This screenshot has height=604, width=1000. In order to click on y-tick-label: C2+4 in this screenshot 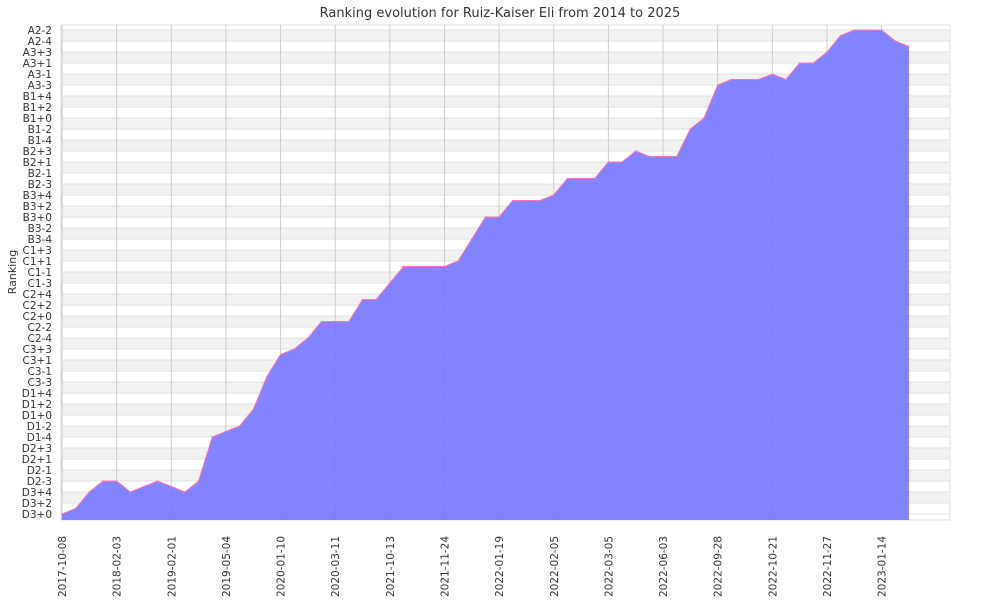, I will do `click(38, 295)`.